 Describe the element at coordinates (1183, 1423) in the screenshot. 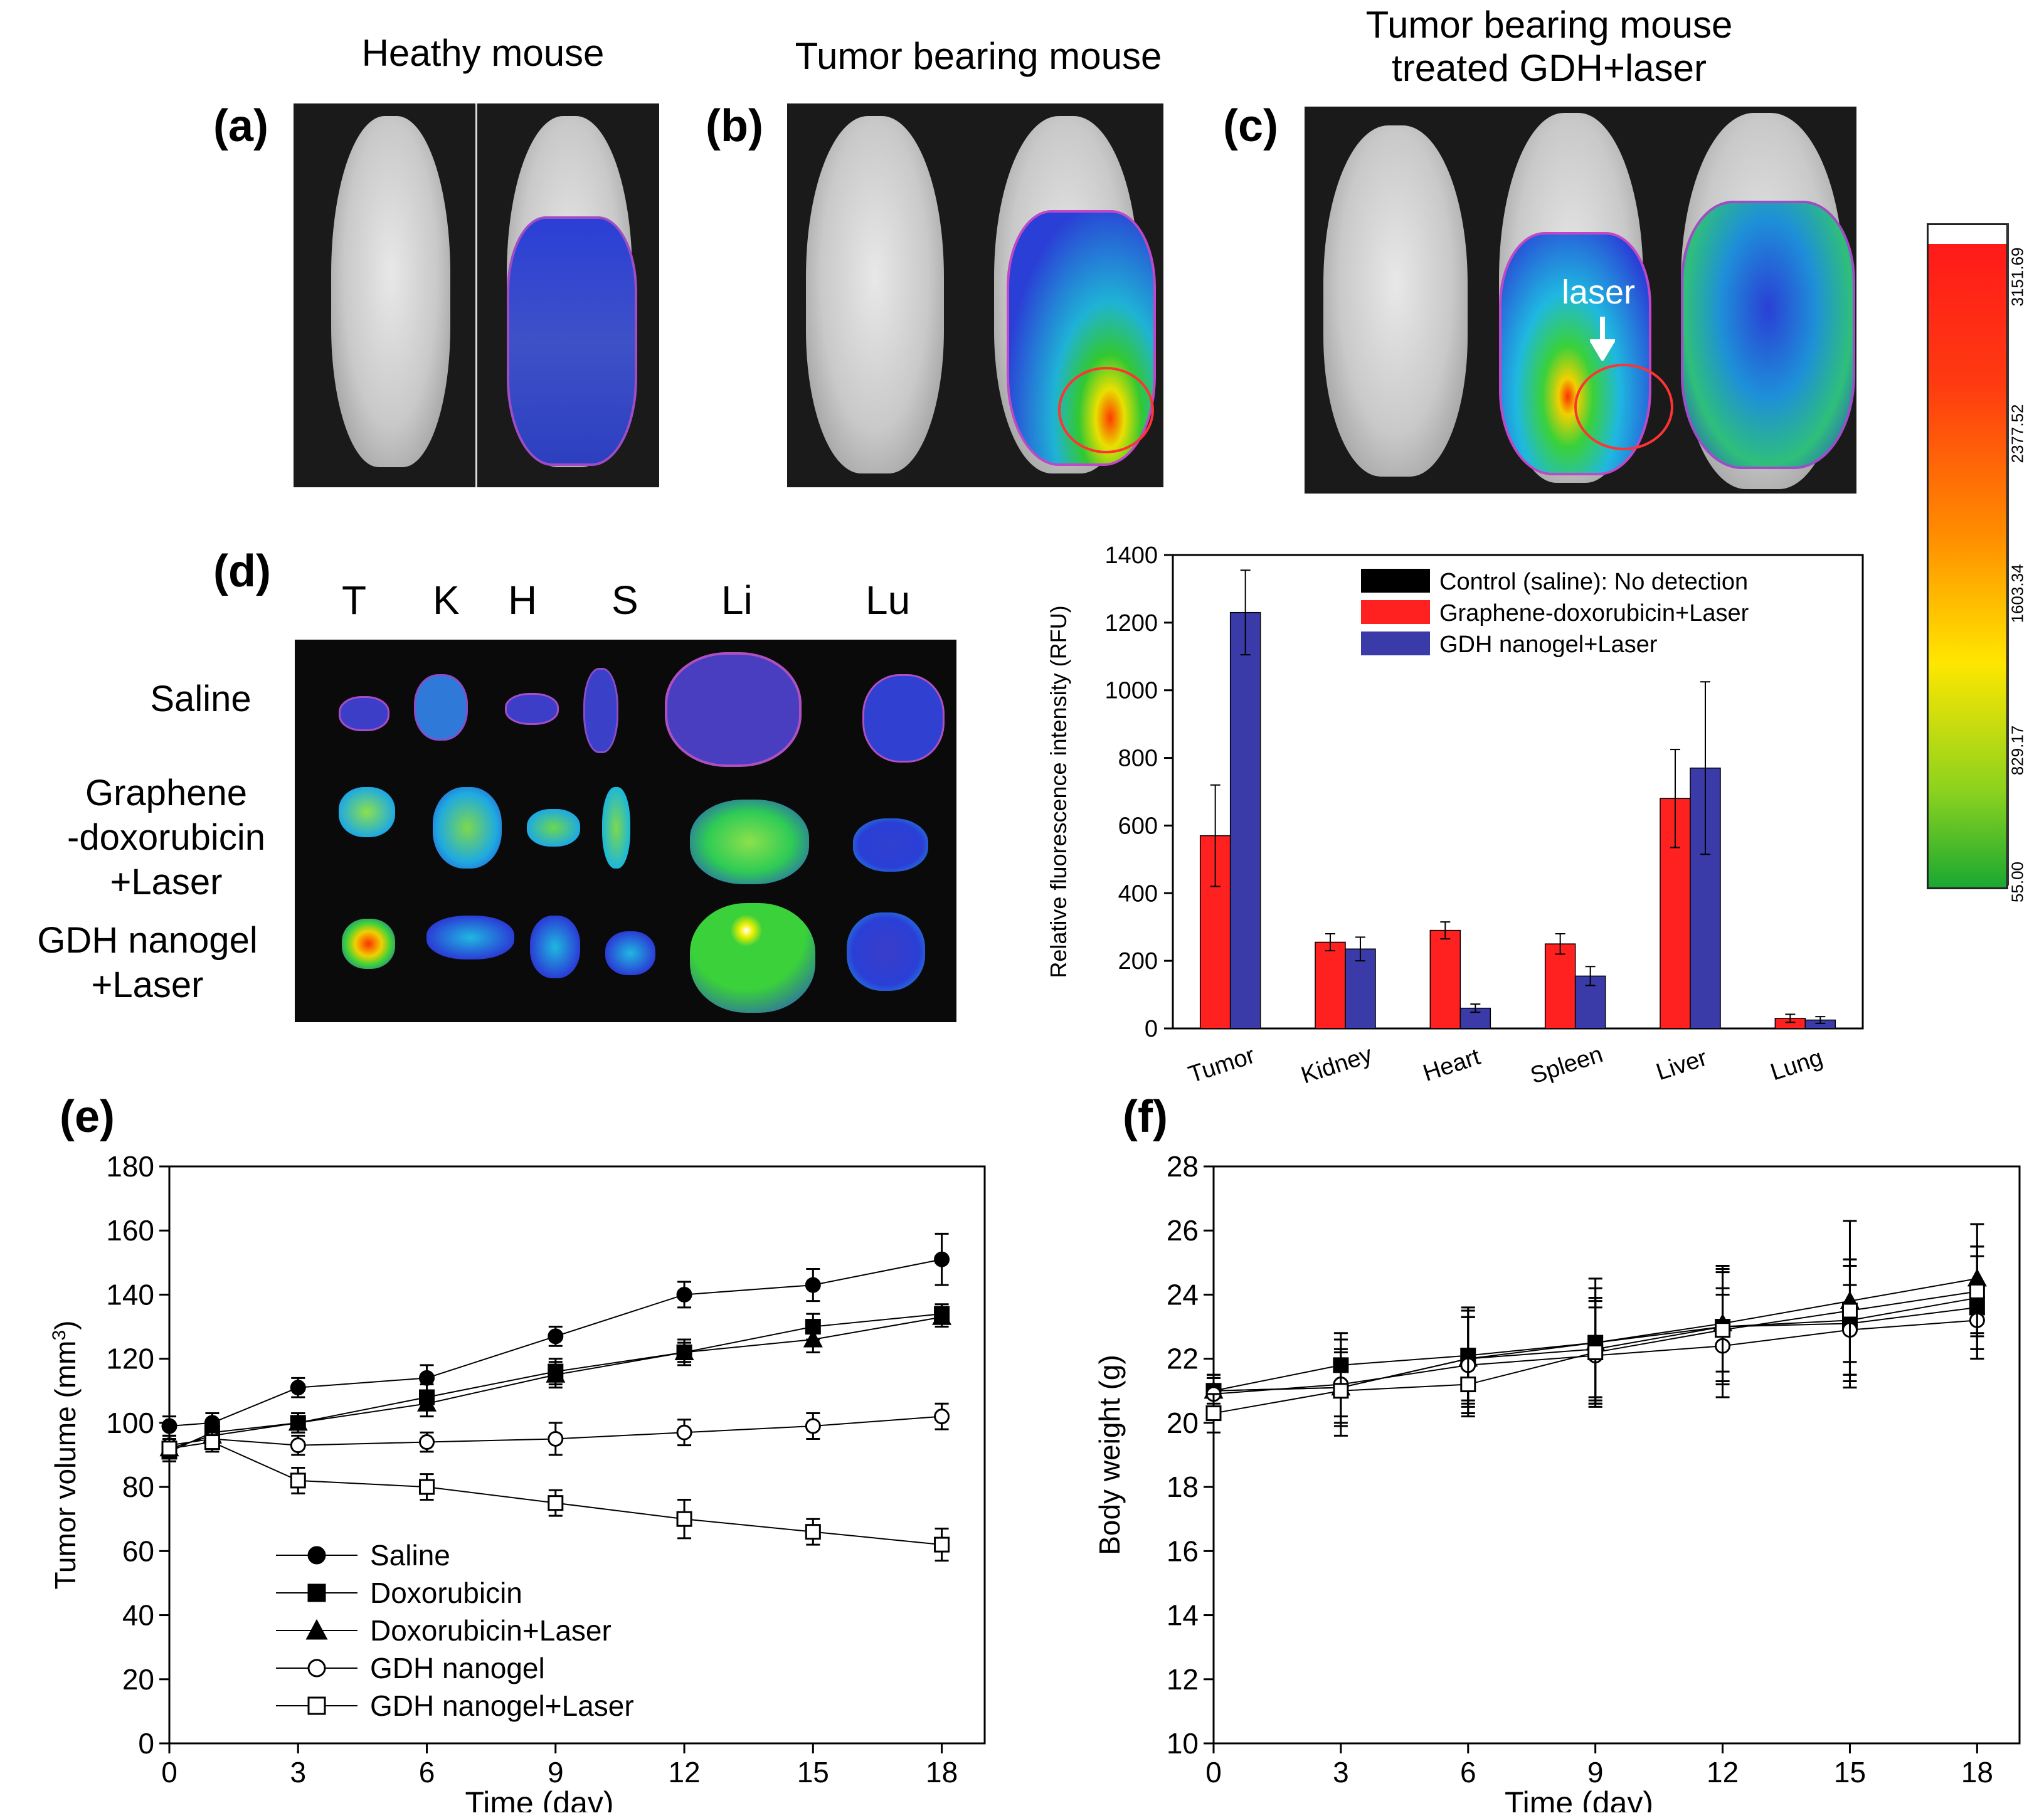

I see `y-tick-label: 20` at that location.